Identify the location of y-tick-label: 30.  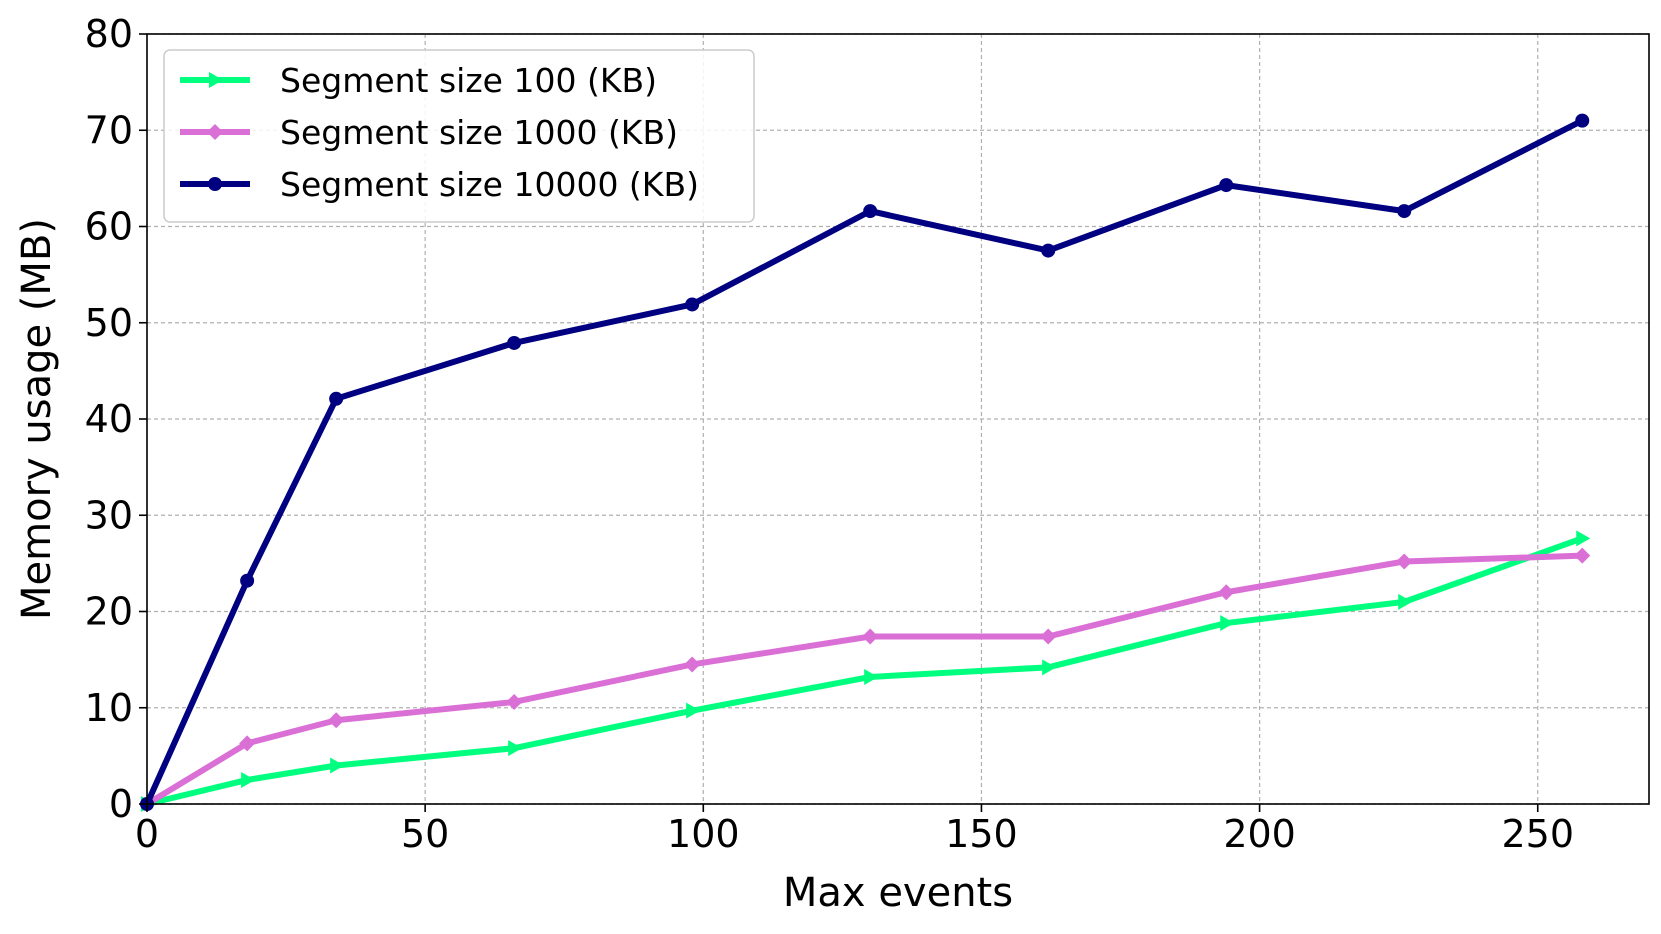
(109, 515).